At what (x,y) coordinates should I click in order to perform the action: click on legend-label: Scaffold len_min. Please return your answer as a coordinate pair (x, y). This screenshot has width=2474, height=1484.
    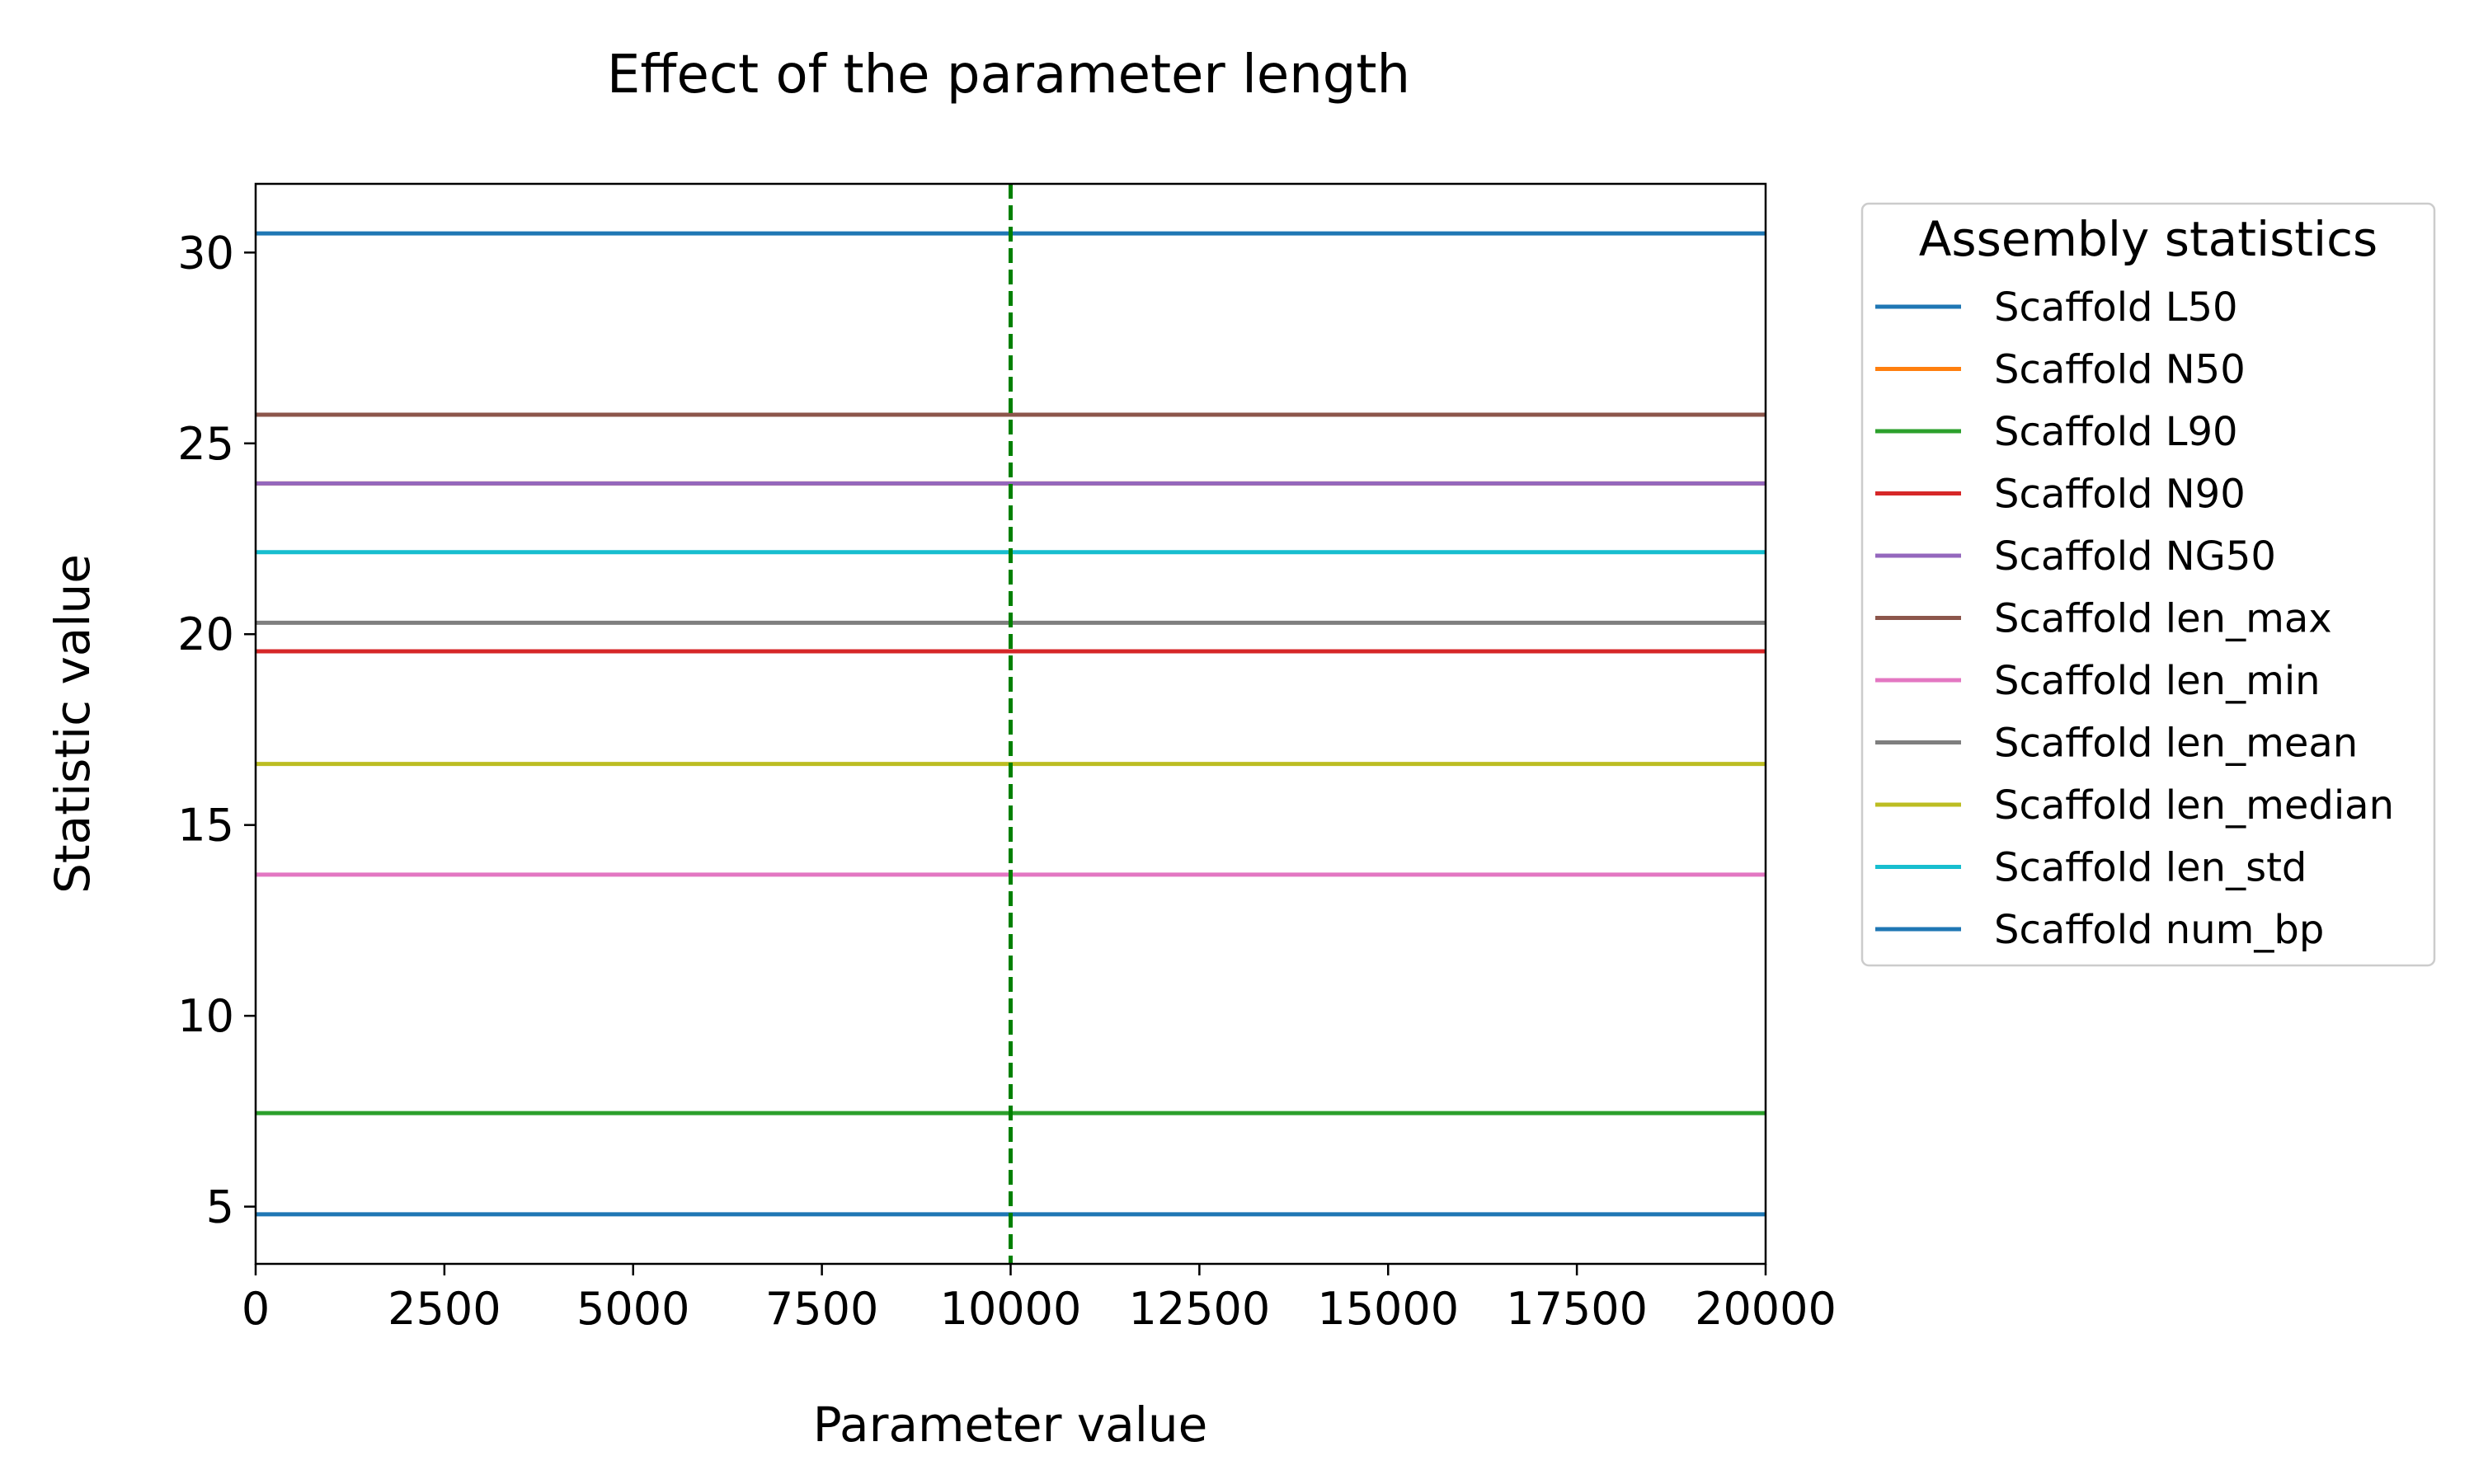
    Looking at the image, I should click on (2157, 681).